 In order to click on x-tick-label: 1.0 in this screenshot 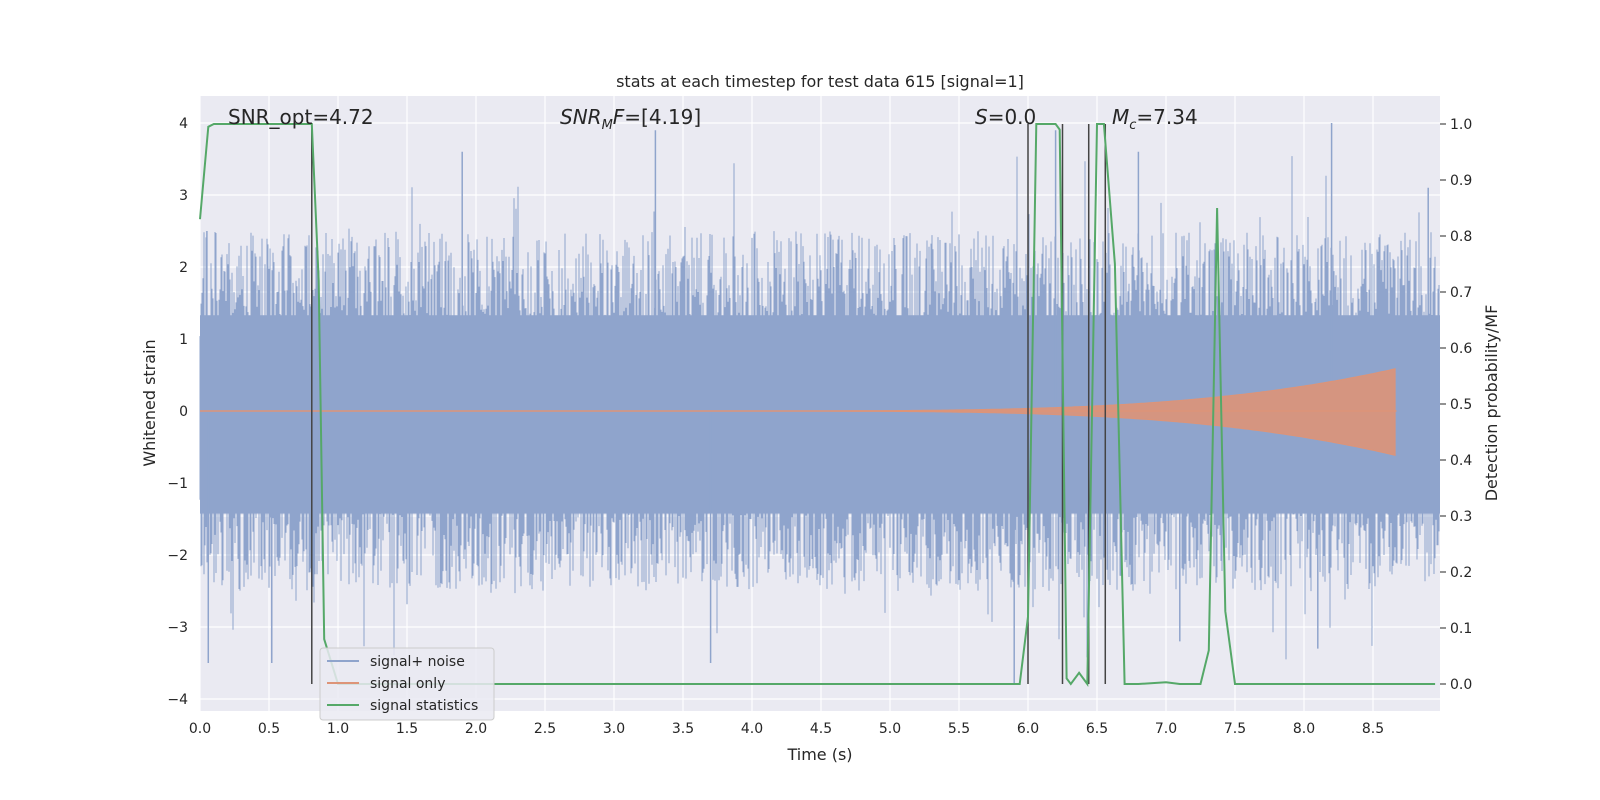, I will do `click(338, 729)`.